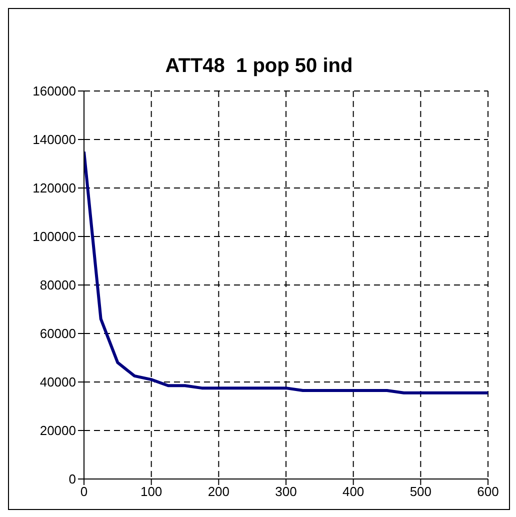 The image size is (516, 517). Describe the element at coordinates (72, 479) in the screenshot. I see `y-tick-label: 0` at that location.